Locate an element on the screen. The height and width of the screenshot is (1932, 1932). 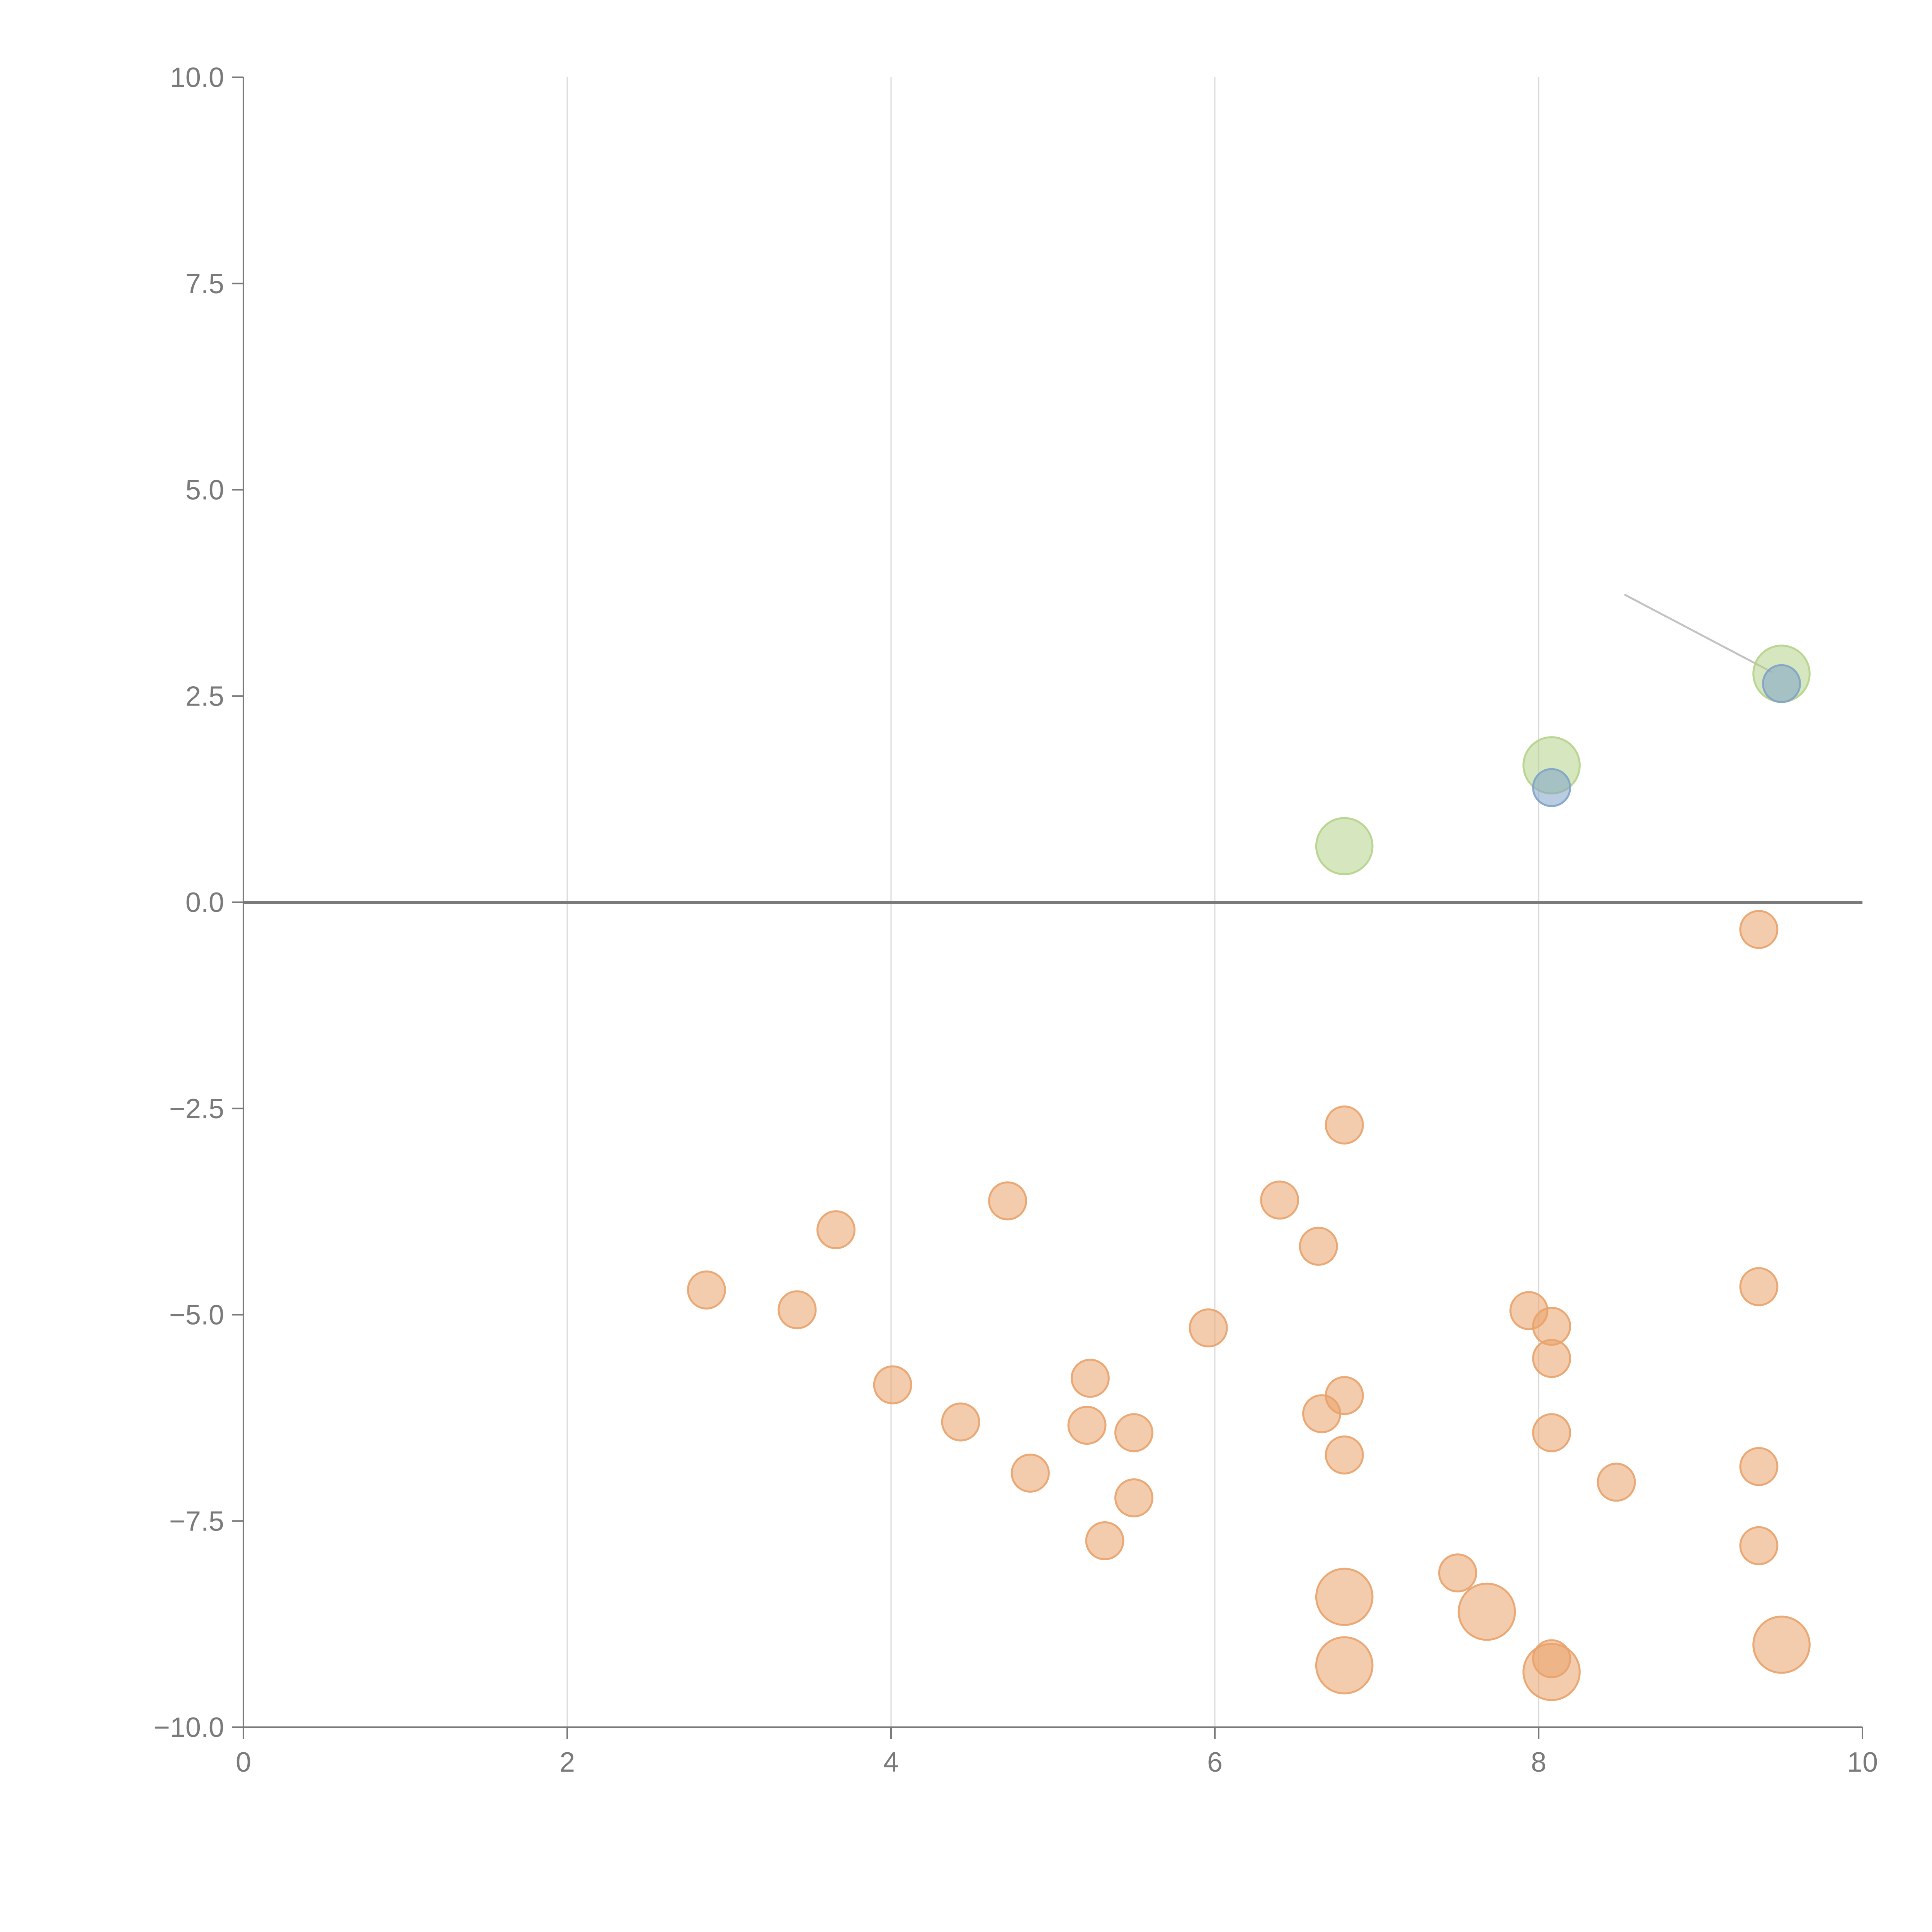
y-tick-label: −7.5 is located at coordinates (197, 1522).